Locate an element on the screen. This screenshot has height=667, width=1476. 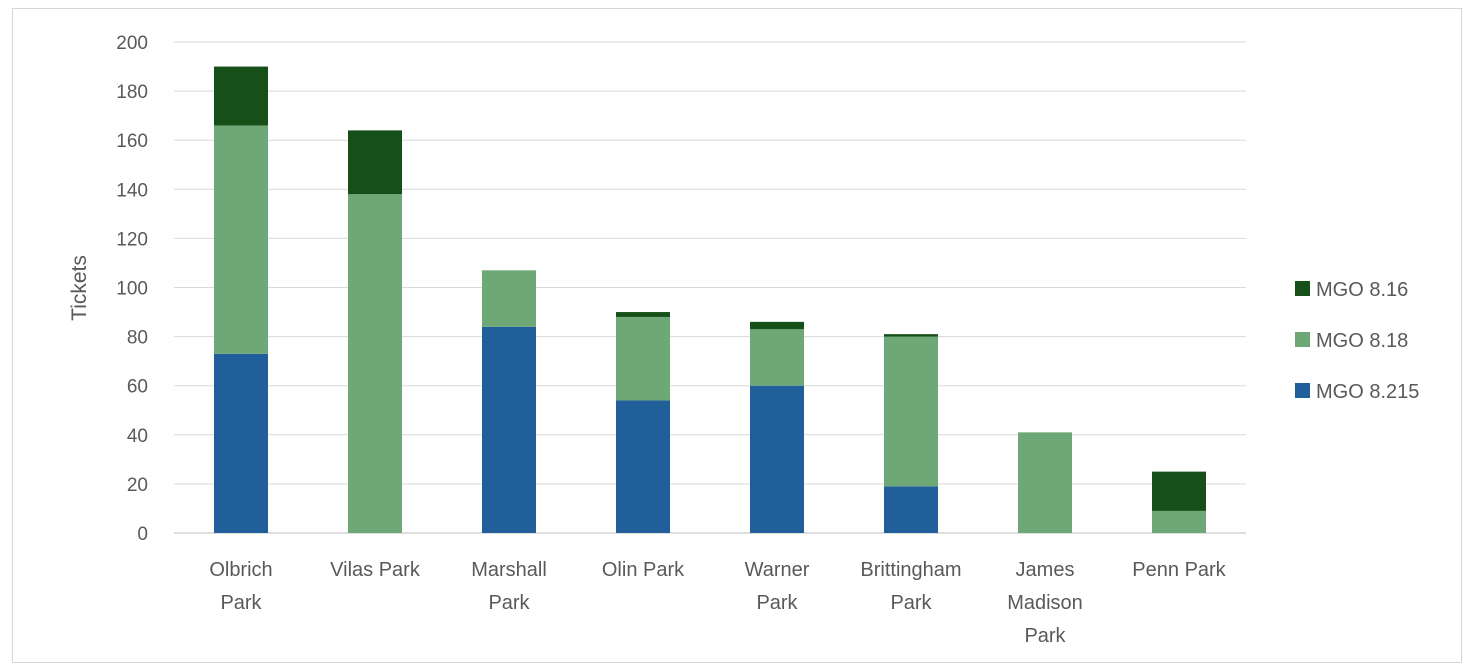
y-tick-label: 40 is located at coordinates (137, 436).